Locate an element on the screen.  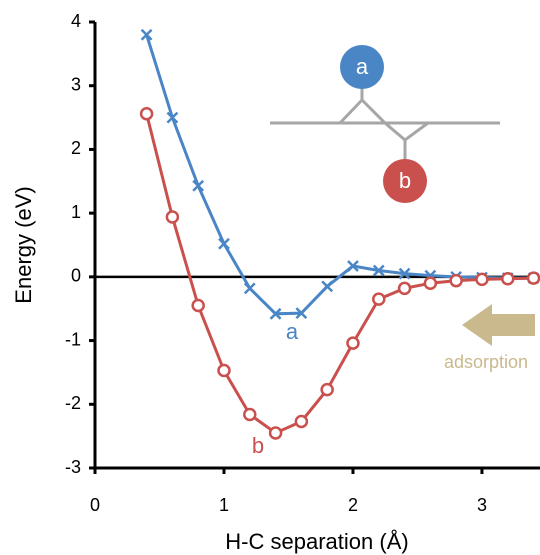
atom-b is located at coordinates (405, 181).